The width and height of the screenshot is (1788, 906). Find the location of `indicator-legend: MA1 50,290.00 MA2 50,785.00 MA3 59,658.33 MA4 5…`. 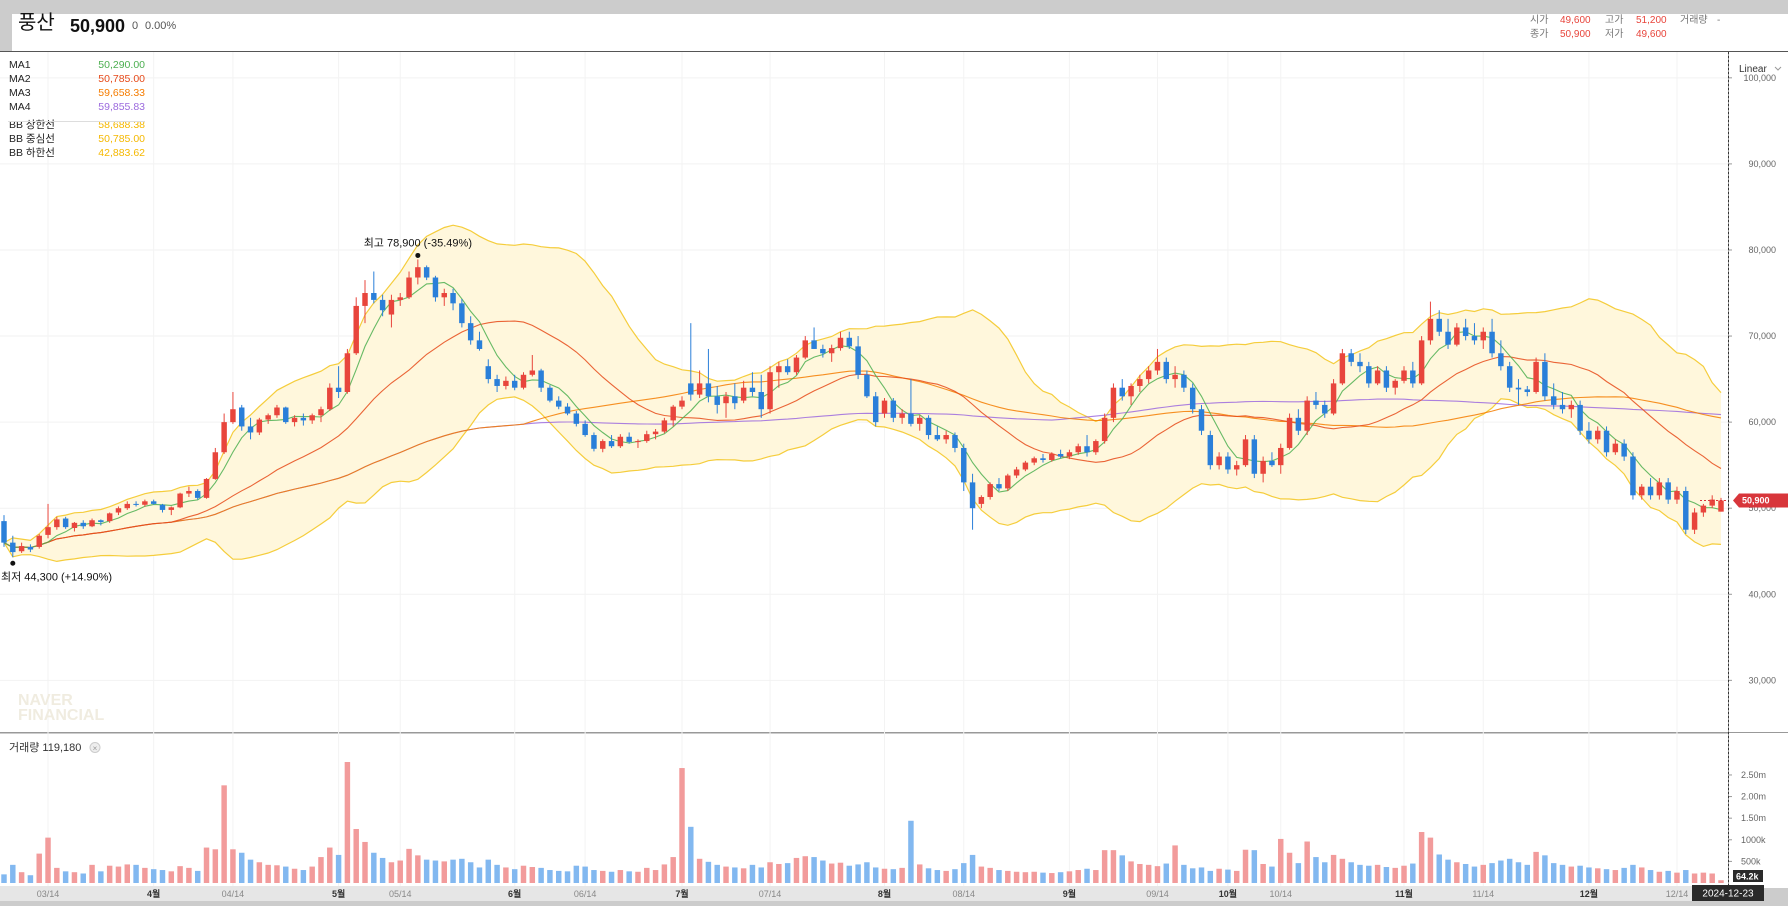

indicator-legend: MA1 50,290.00 MA2 50,785.00 MA3 59,658.33 MA4 5… is located at coordinates (77, 109).